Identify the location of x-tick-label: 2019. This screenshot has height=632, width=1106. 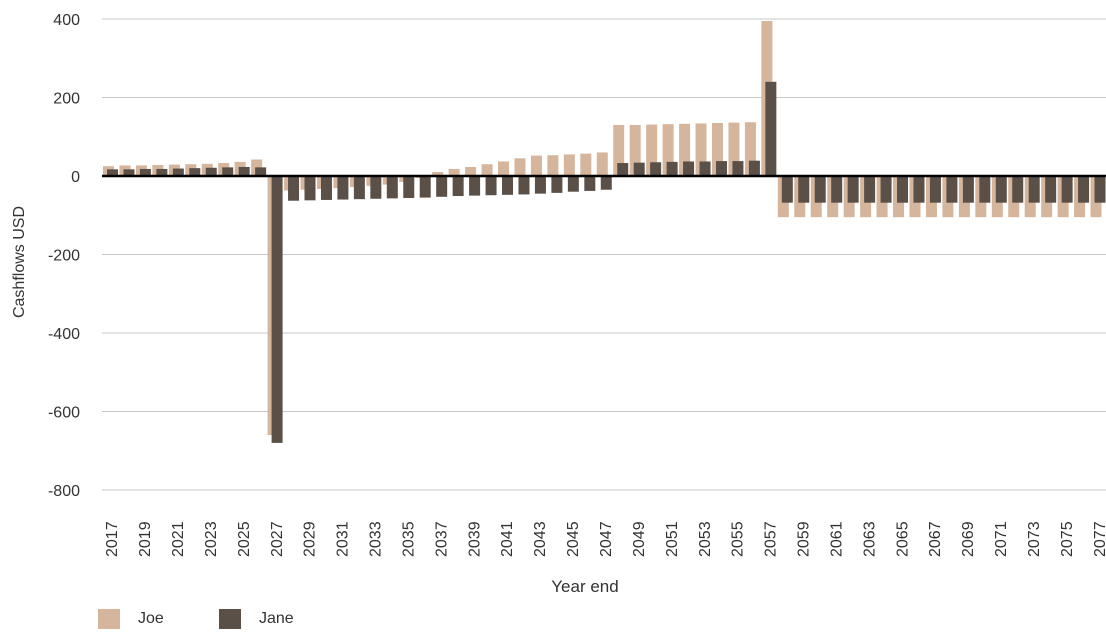
(145, 539).